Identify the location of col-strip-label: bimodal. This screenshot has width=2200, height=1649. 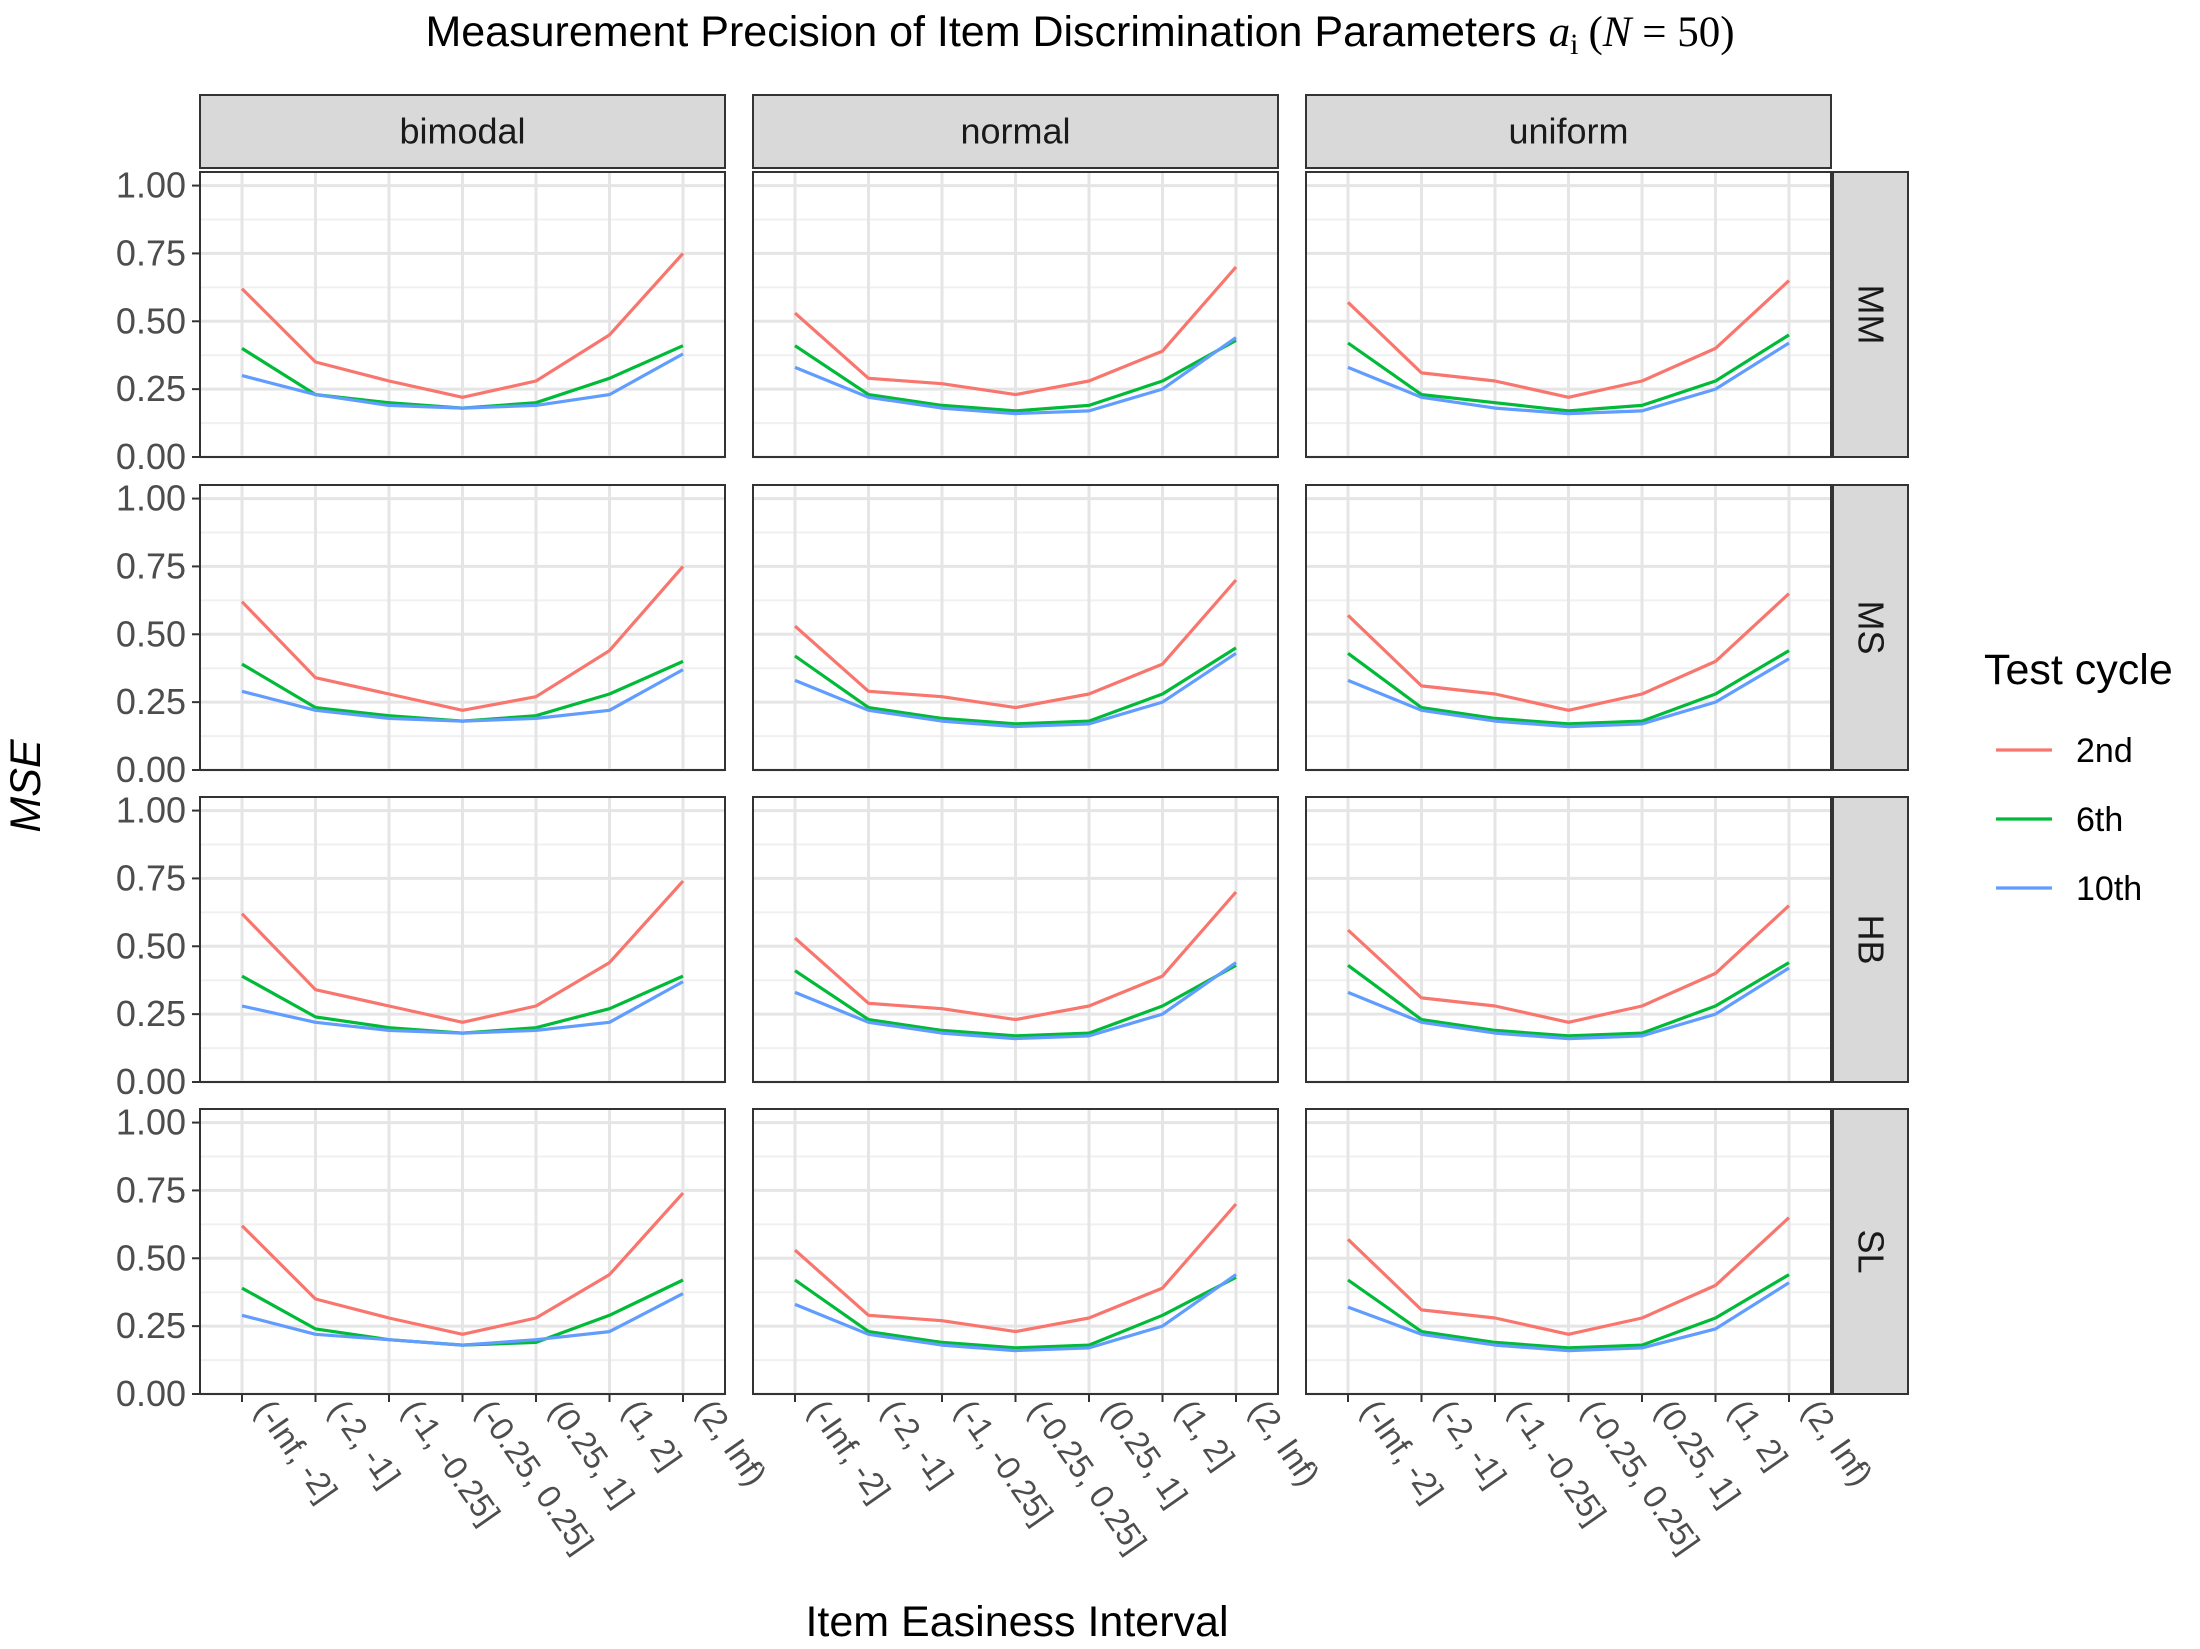
(462, 131).